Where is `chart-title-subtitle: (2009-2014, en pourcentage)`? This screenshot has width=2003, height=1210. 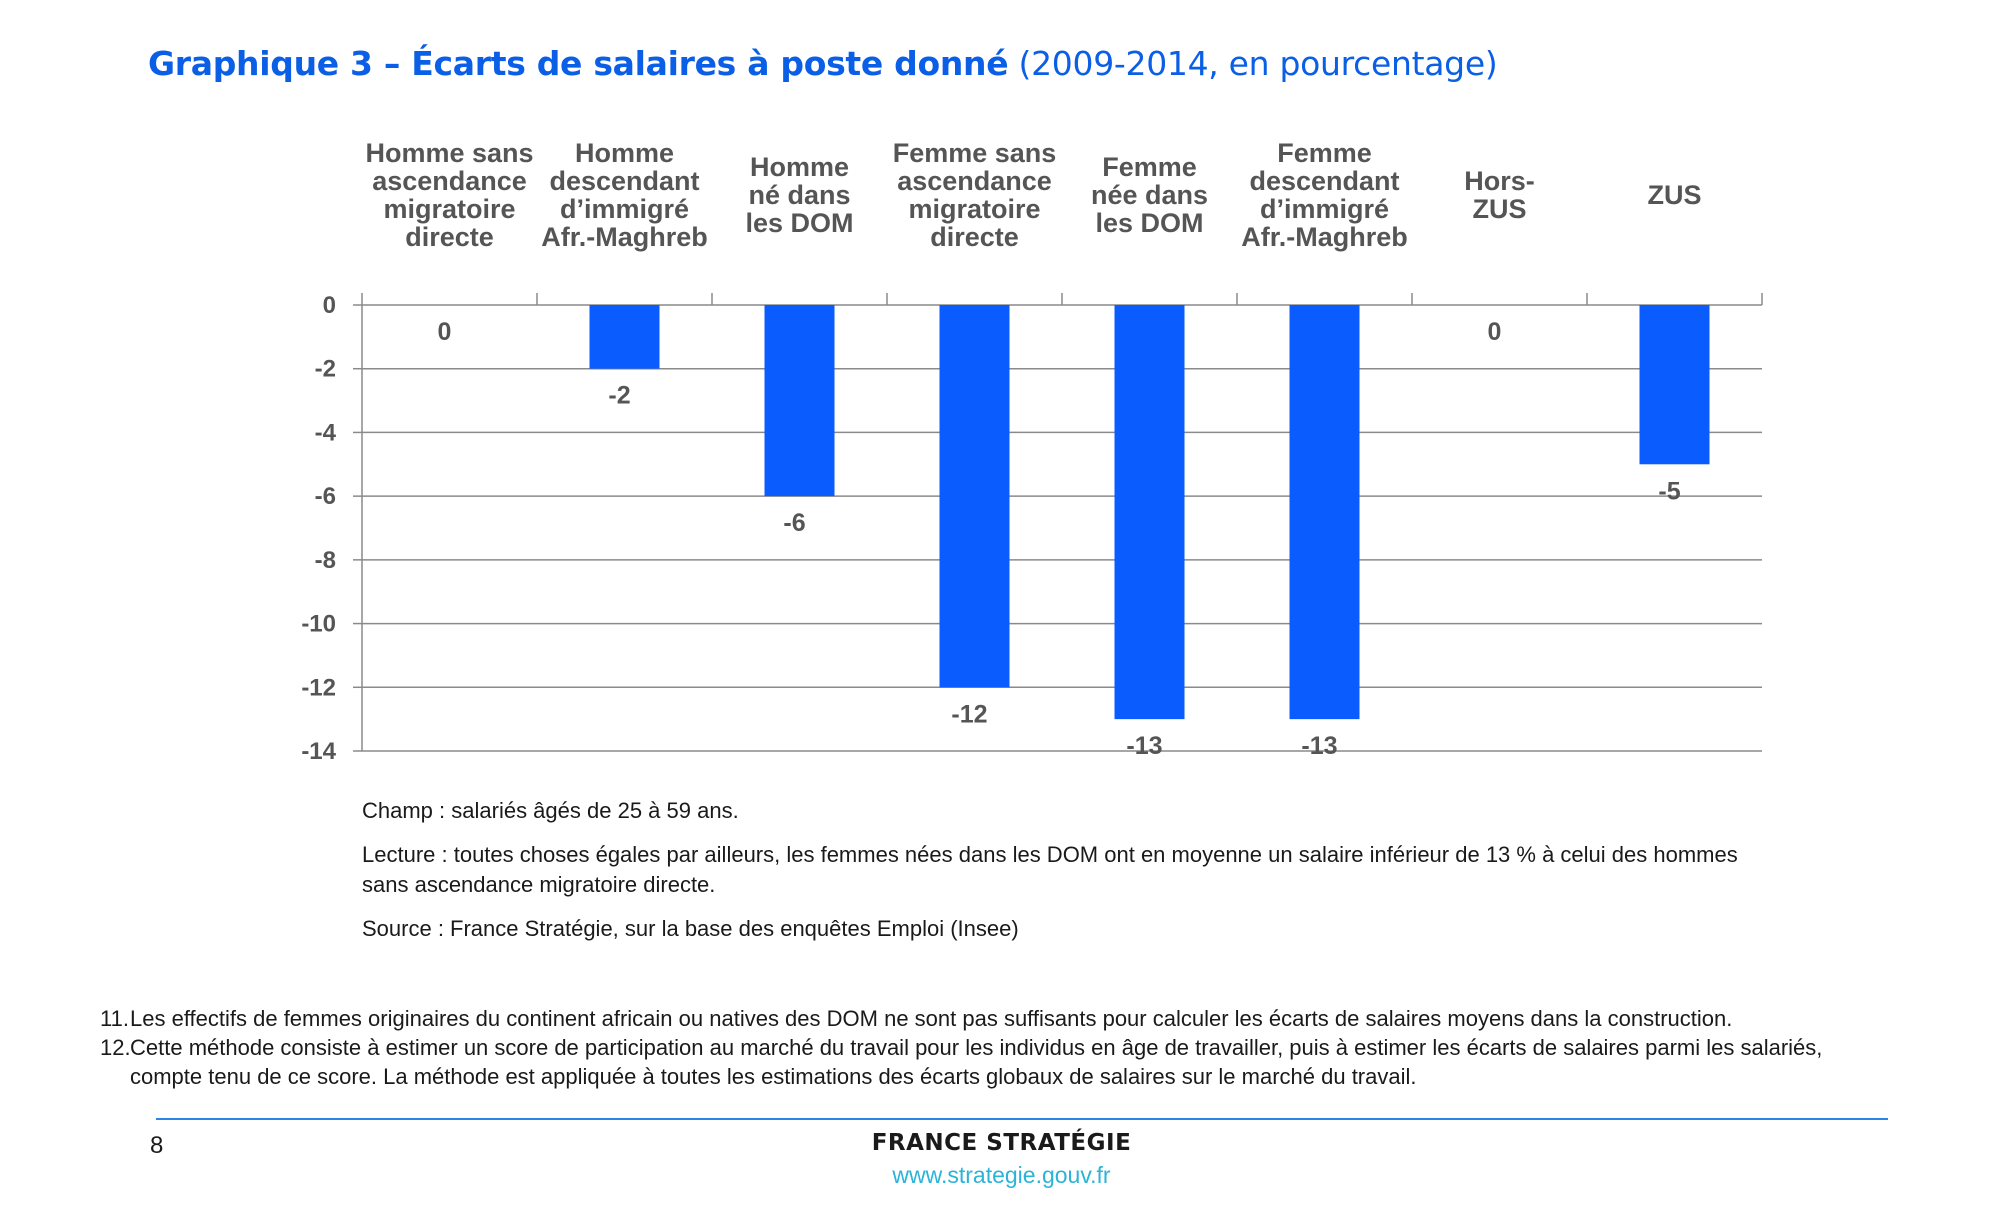 chart-title-subtitle: (2009-2014, en pourcentage) is located at coordinates (1258, 63).